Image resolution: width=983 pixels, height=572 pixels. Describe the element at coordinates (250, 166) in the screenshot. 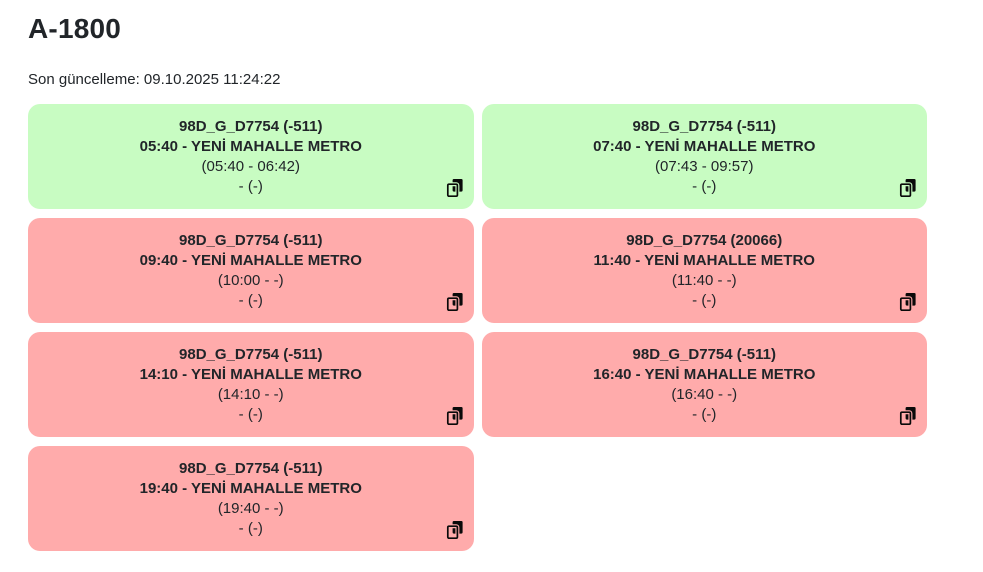

I see `trip-realized-times: (05:40 - 06:42)` at that location.